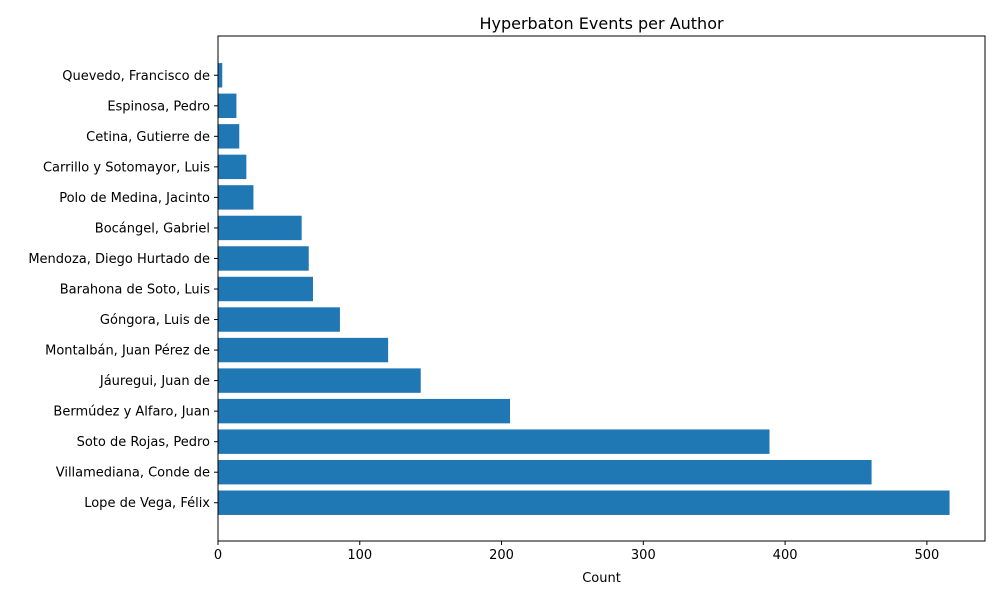  Describe the element at coordinates (127, 351) in the screenshot. I see `y-tick-label: Montalbán, Juan Pérez de` at that location.